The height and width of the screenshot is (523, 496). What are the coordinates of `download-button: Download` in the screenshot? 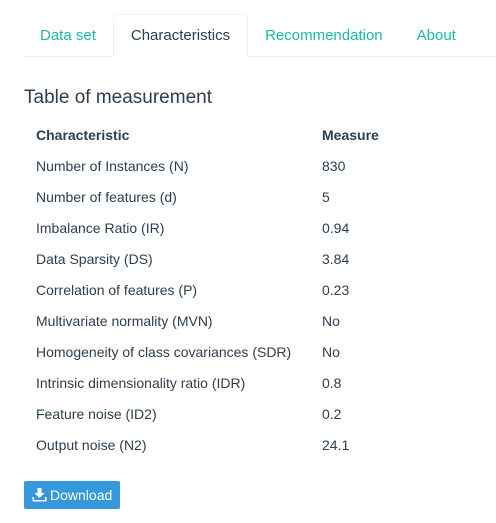 It's located at (72, 495).